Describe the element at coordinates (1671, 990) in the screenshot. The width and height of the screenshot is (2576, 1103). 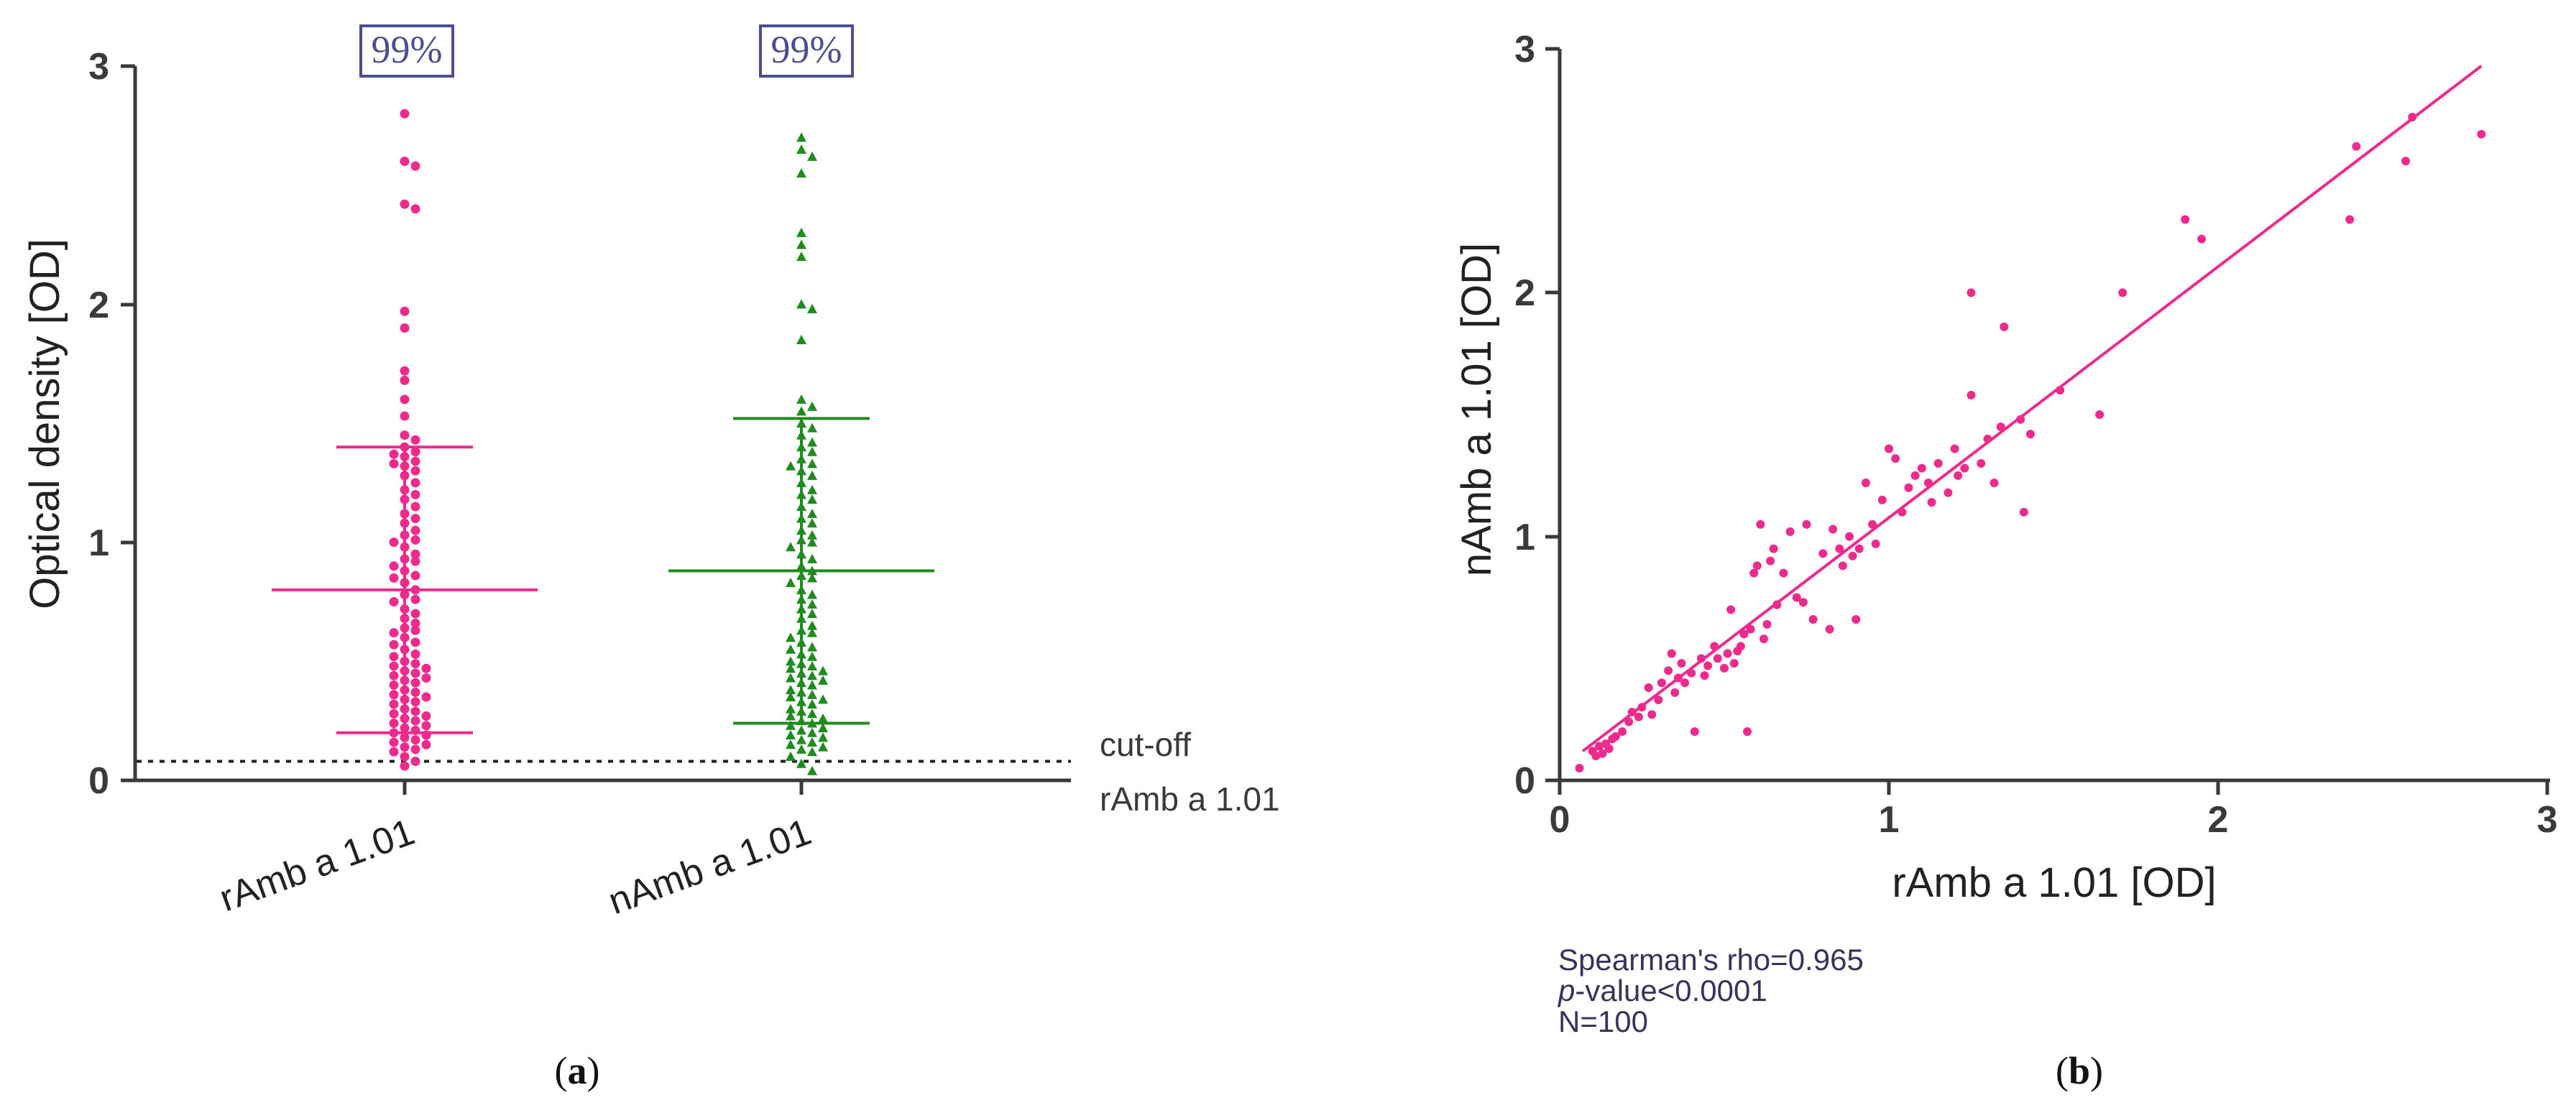
I see `stats-pvalue-rest: -value<0.0001` at that location.